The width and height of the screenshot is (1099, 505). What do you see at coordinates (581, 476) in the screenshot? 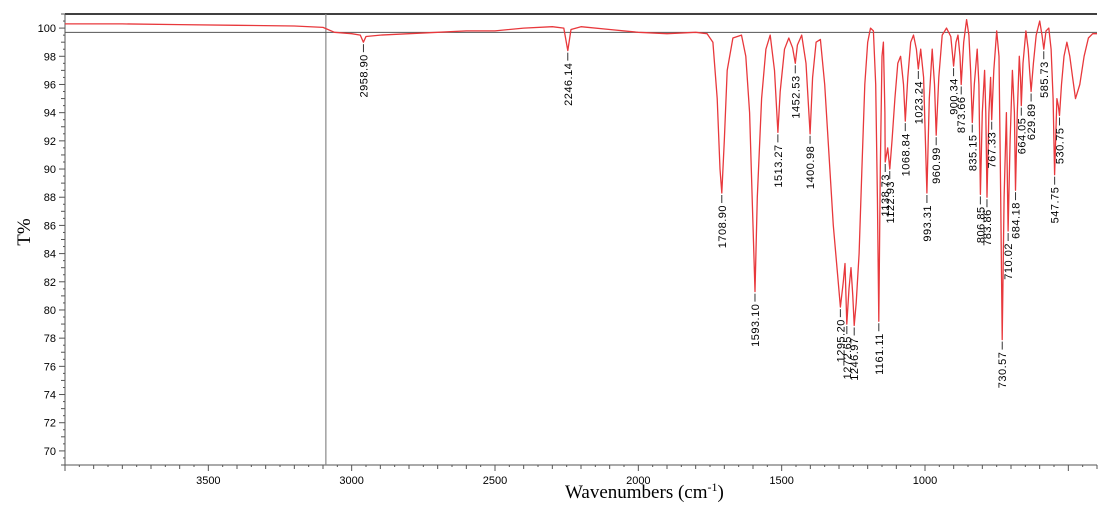
I see `x-axis: 3500 3000 2500 2000 1500 1000` at bounding box center [581, 476].